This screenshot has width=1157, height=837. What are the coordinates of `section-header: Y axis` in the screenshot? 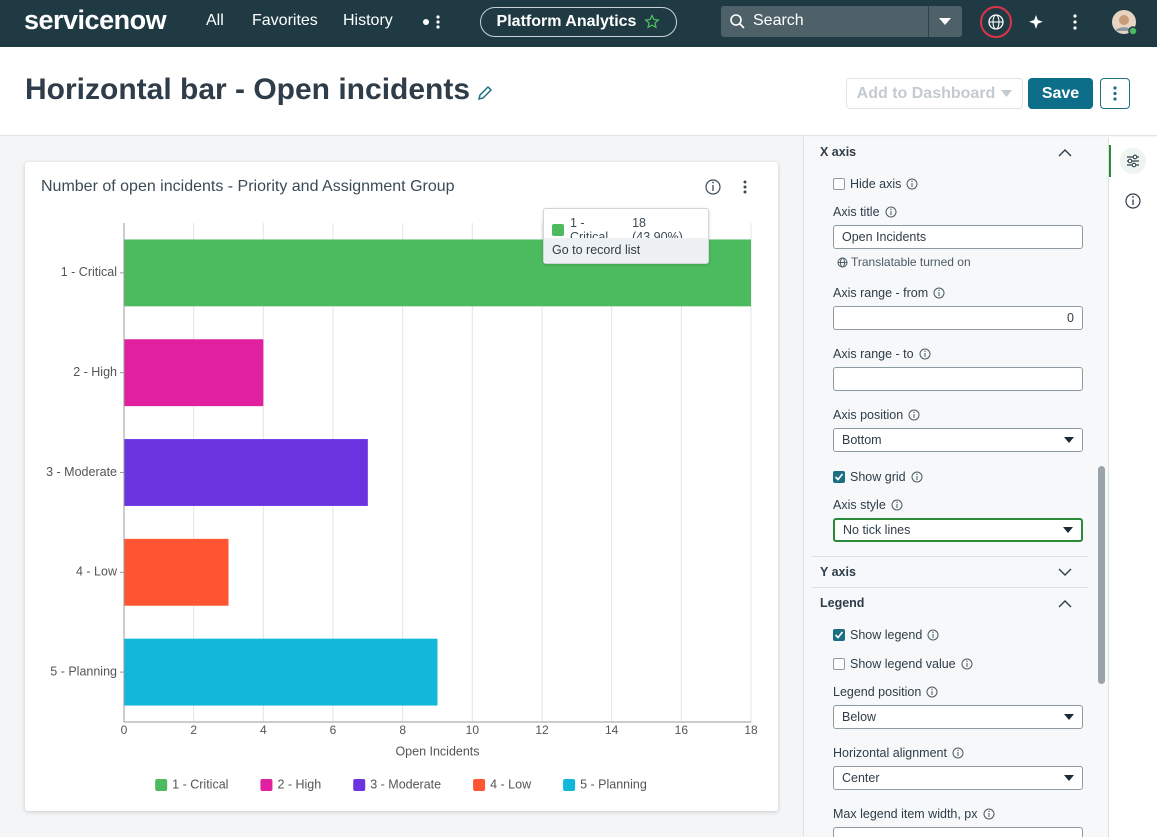 It's located at (950, 572).